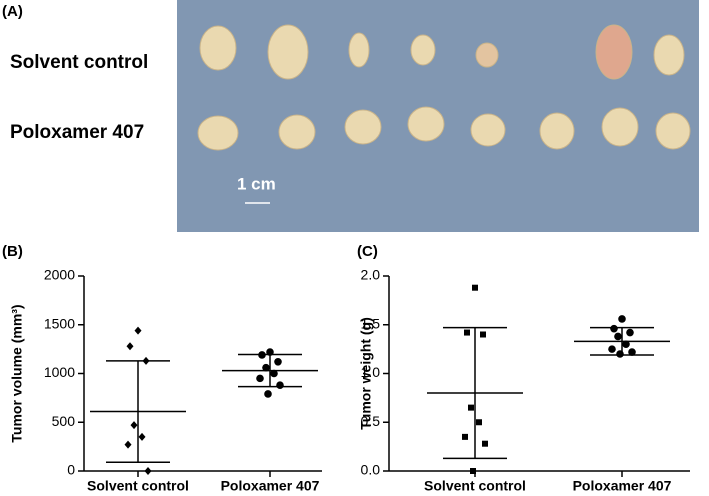 The width and height of the screenshot is (709, 496). I want to click on y-tick-label: 1500, so click(59, 323).